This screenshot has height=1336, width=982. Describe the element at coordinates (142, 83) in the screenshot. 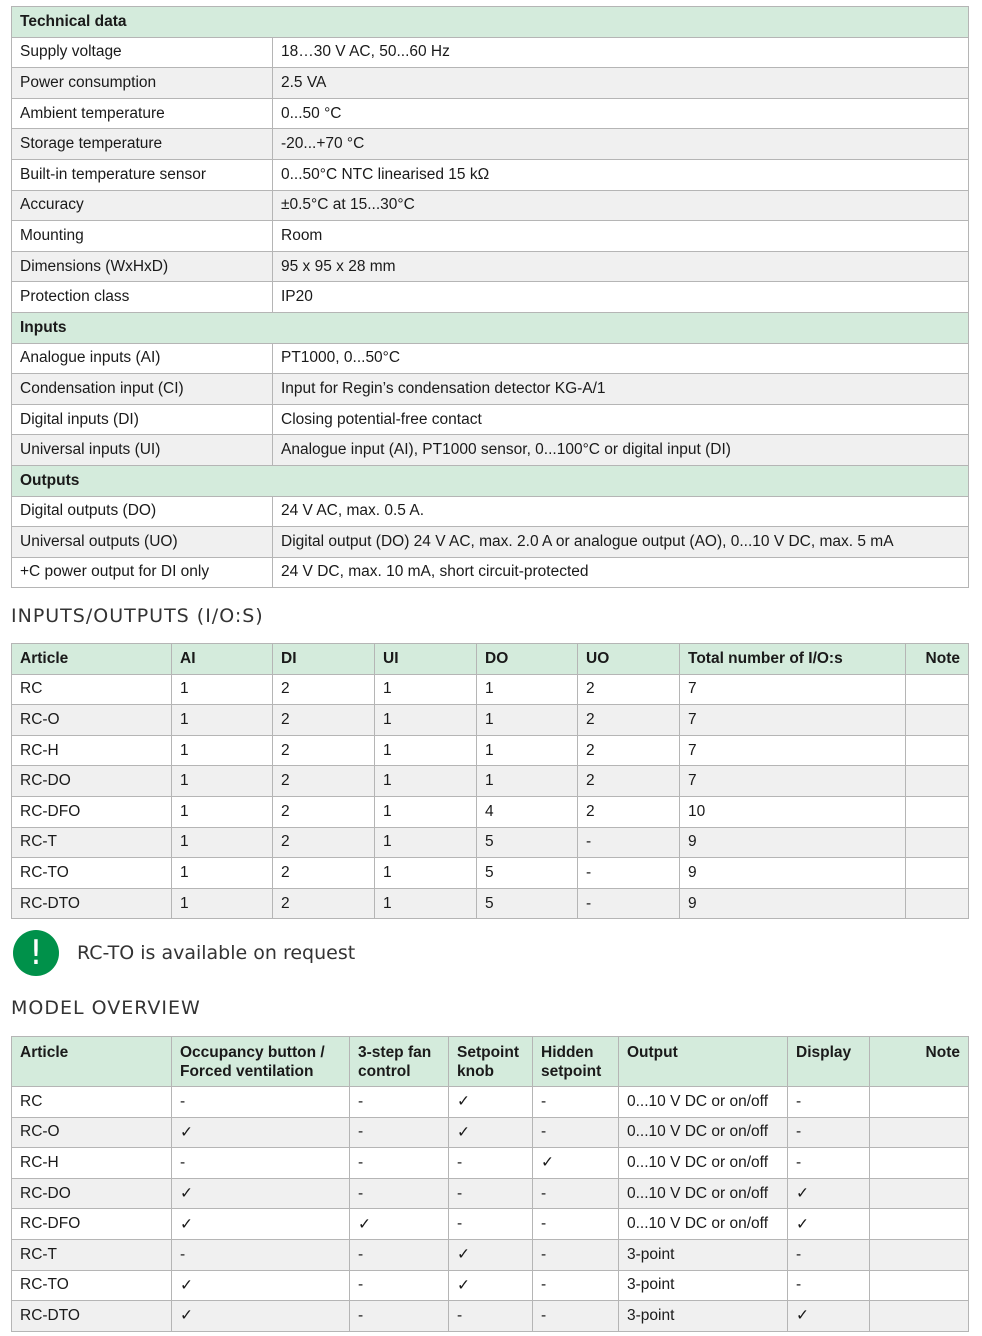

I see `property-label: Power consumption` at that location.